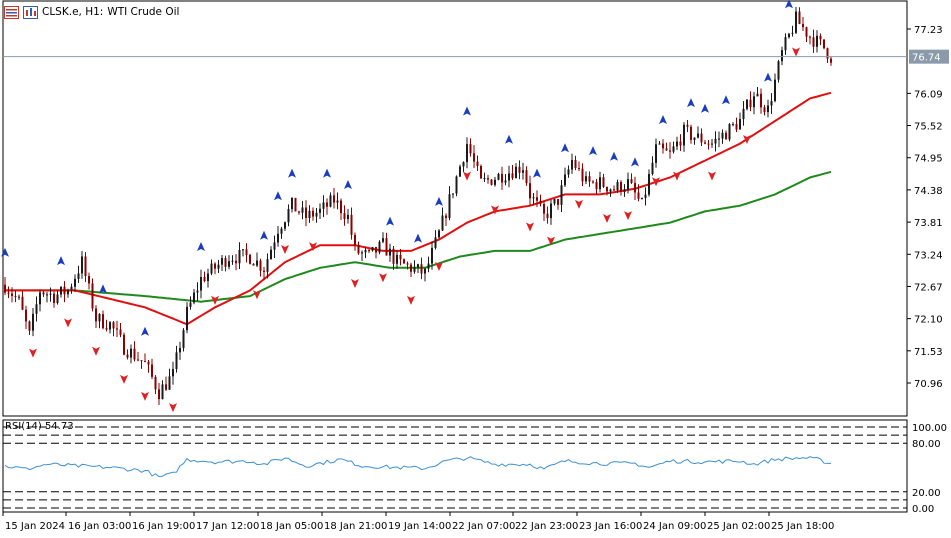 The width and height of the screenshot is (951, 538). Describe the element at coordinates (30, 12) in the screenshot. I see `chart-window-icon` at that location.